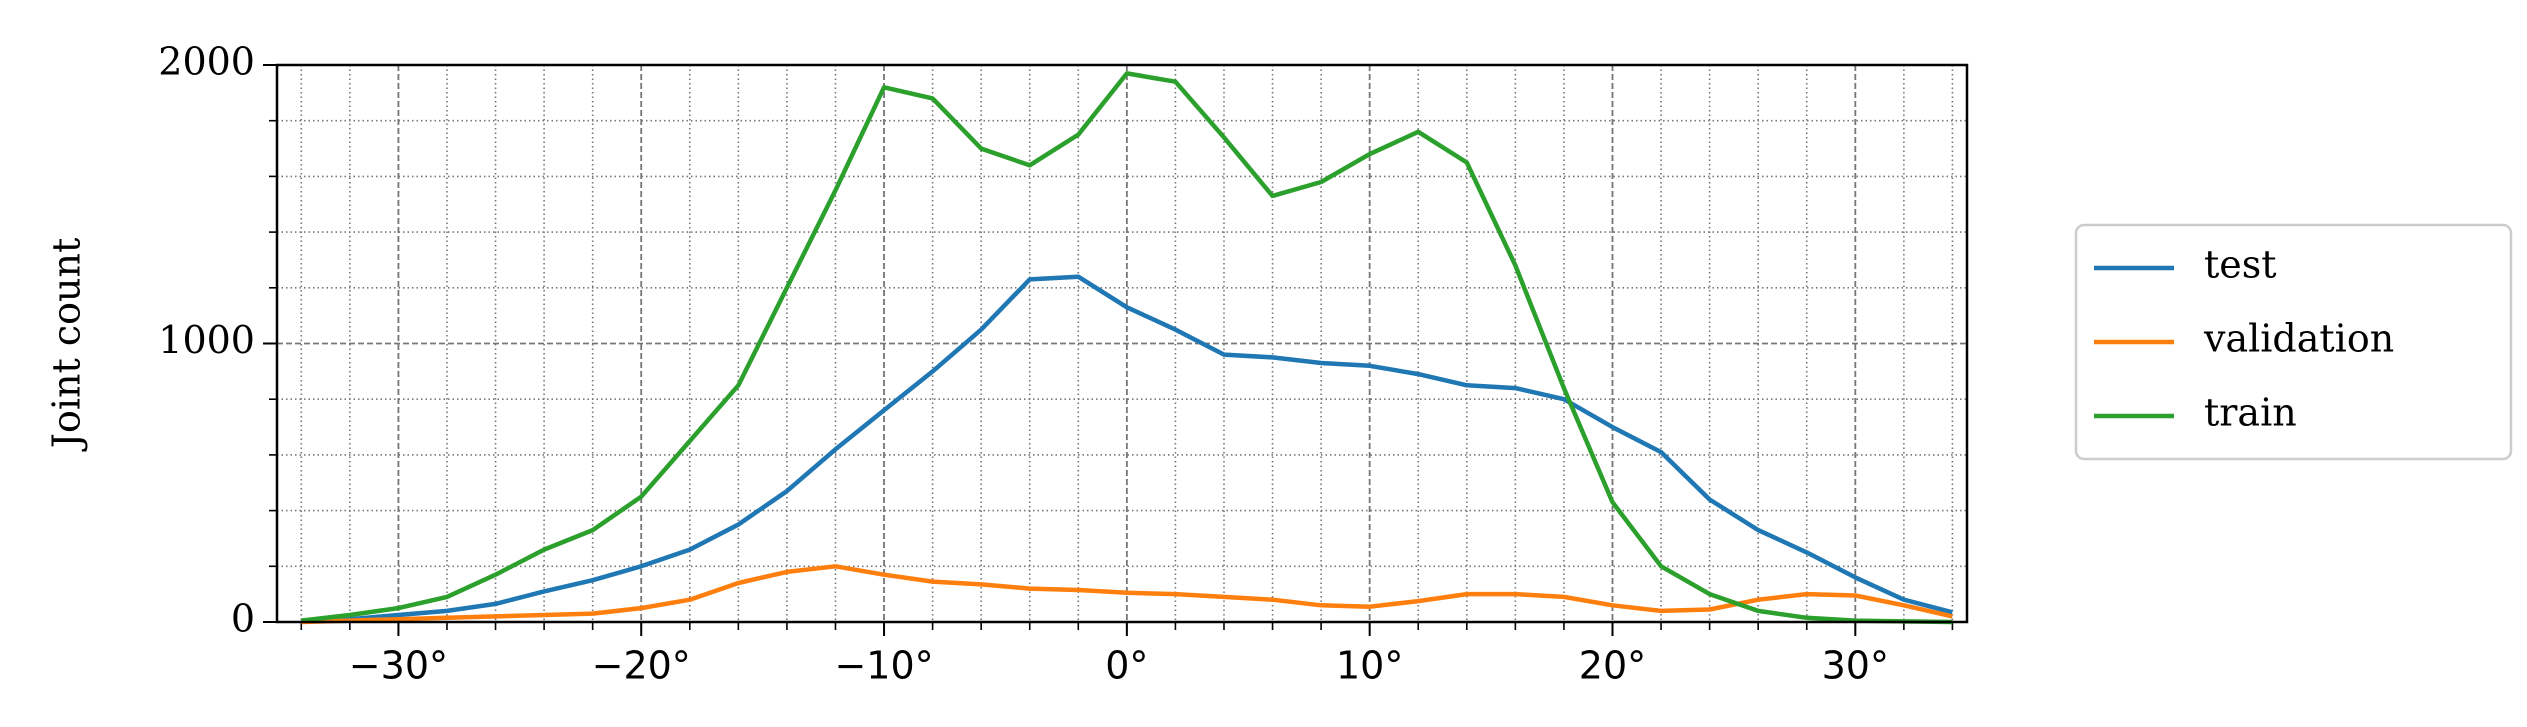 The image size is (2527, 727). Describe the element at coordinates (641, 666) in the screenshot. I see `x-tick-label: −20°` at that location.